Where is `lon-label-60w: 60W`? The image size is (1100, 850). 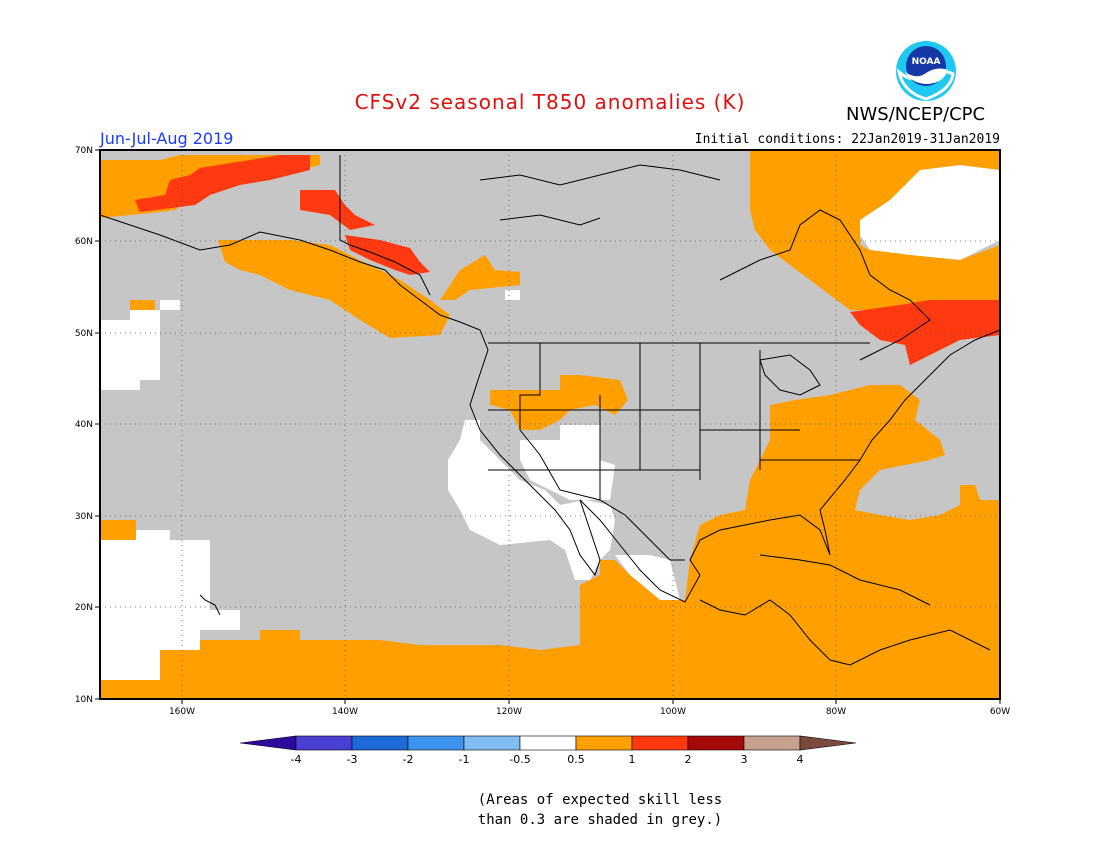 lon-label-60w: 60W is located at coordinates (1000, 712).